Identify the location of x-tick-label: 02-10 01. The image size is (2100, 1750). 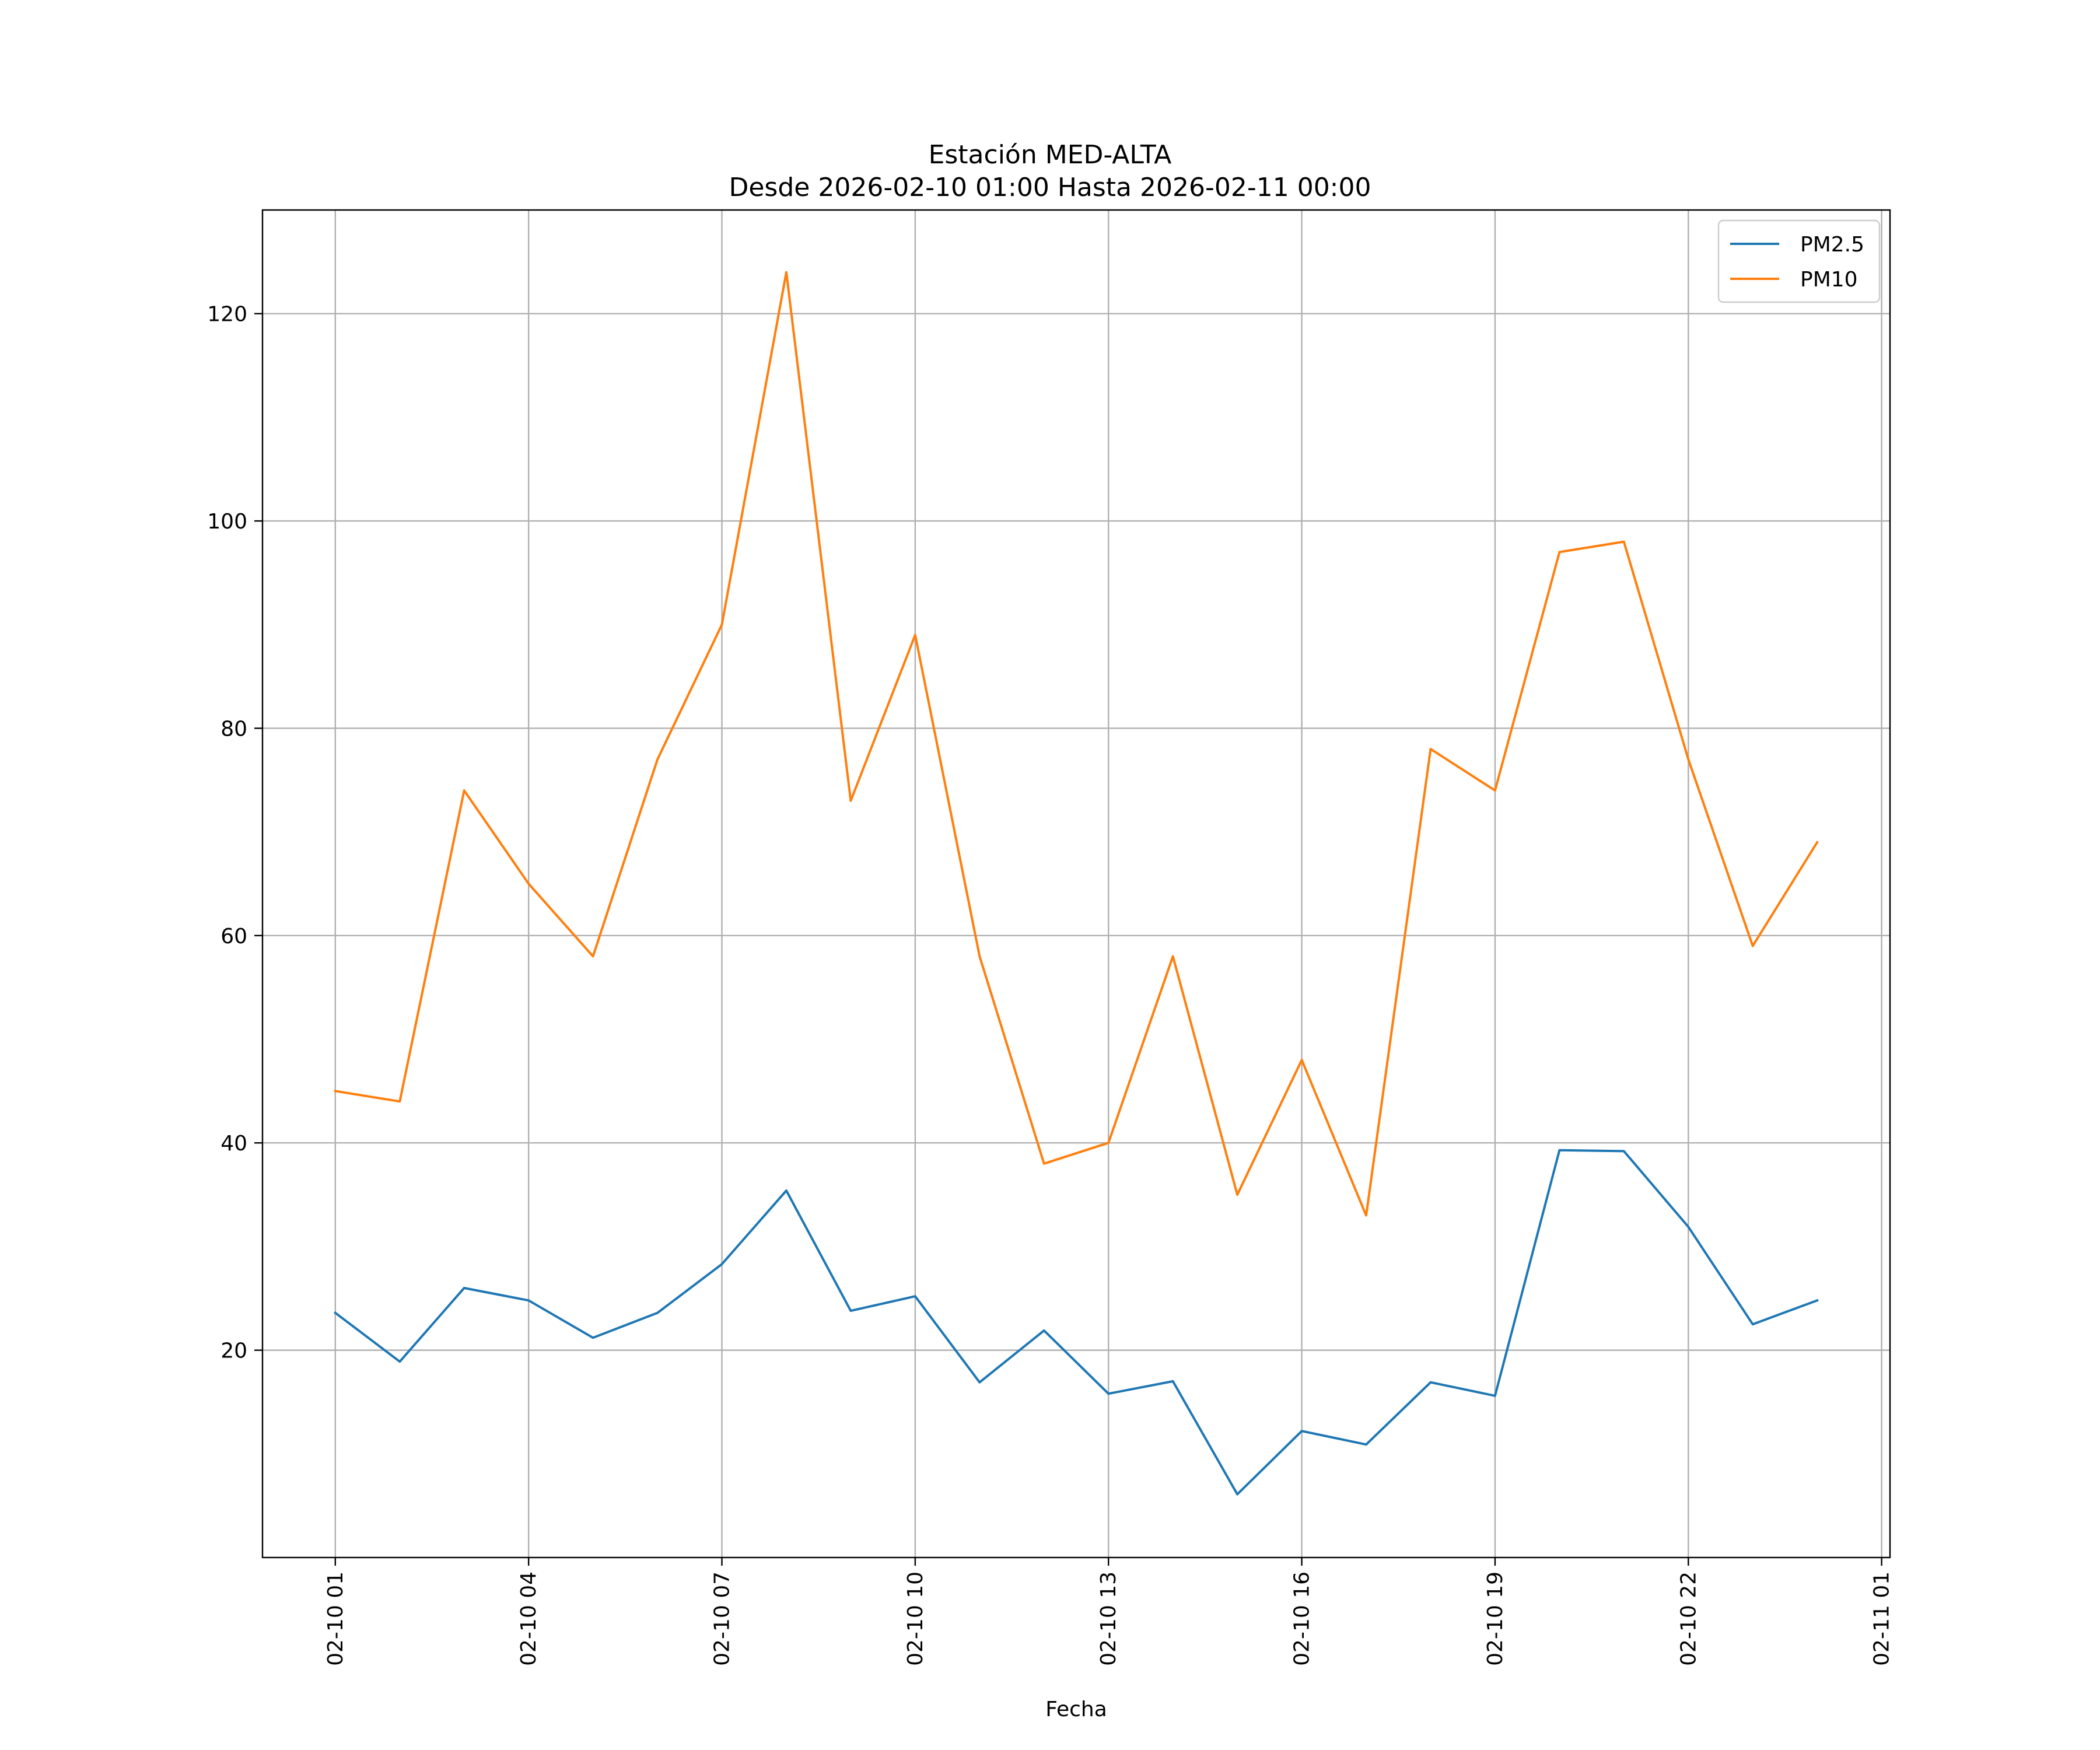
(336, 1619).